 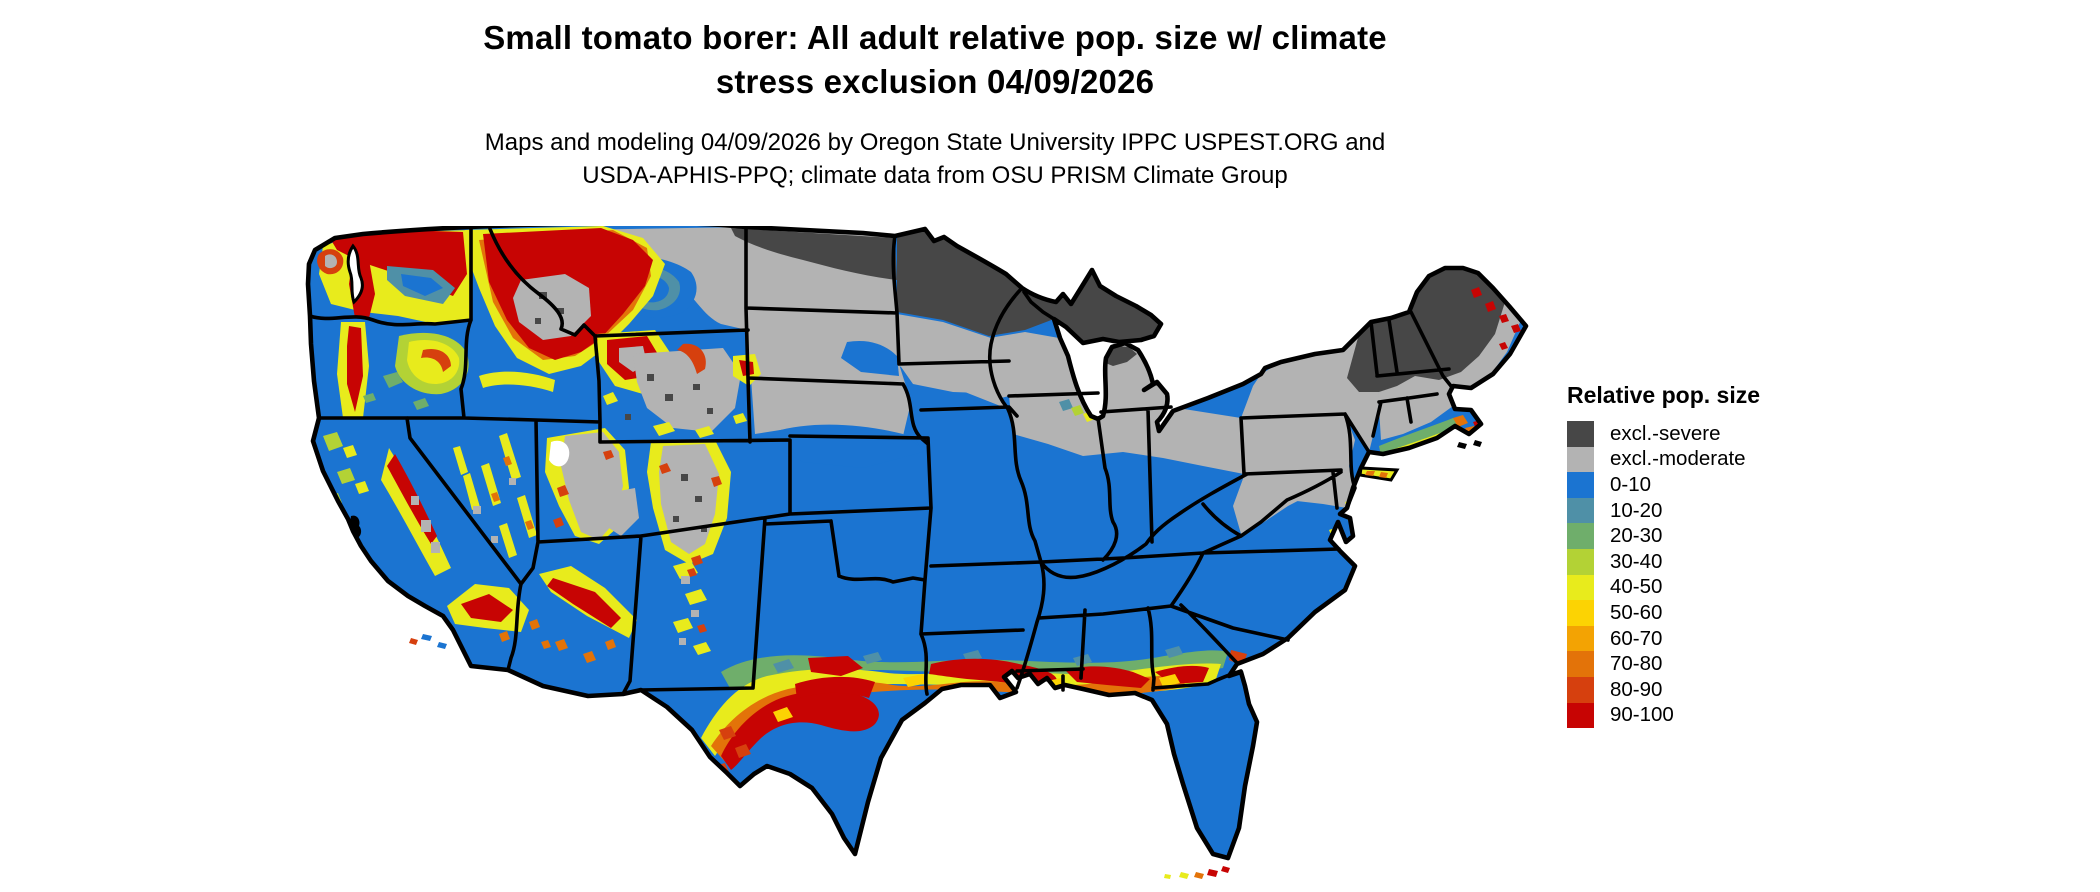 I want to click on long-island, so click(x=1379, y=474).